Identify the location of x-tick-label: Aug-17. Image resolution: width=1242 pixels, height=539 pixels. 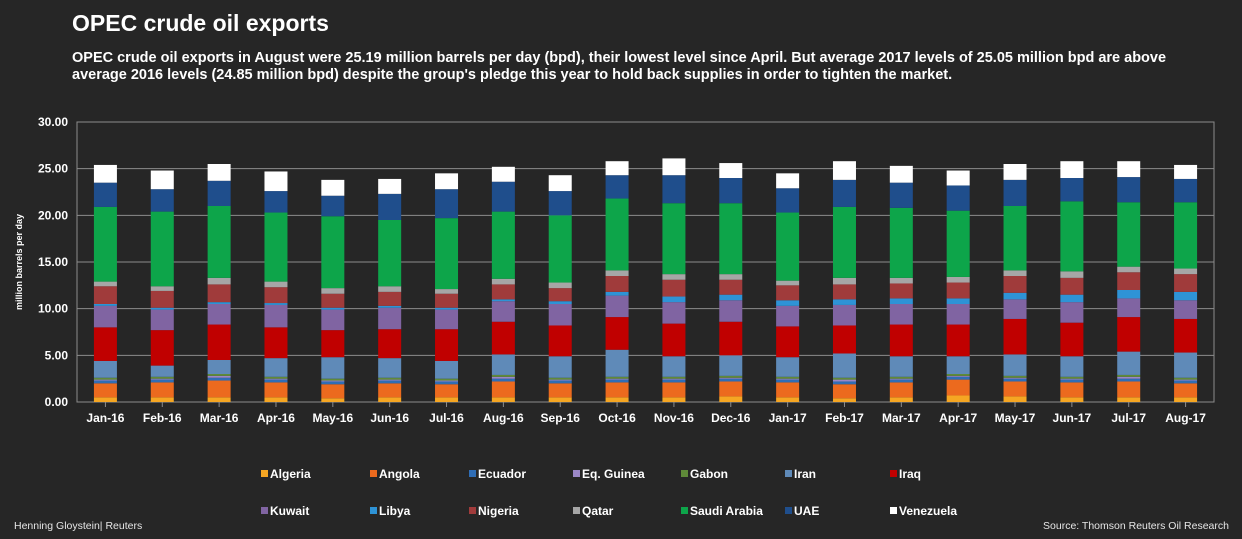
(1185, 418).